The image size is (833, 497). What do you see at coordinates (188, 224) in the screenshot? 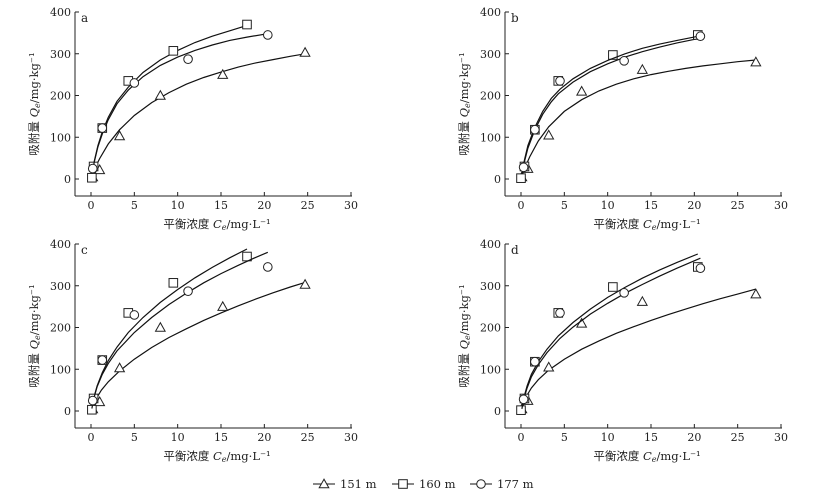
I see `x-axis-title-text: 平衡浓度` at bounding box center [188, 224].